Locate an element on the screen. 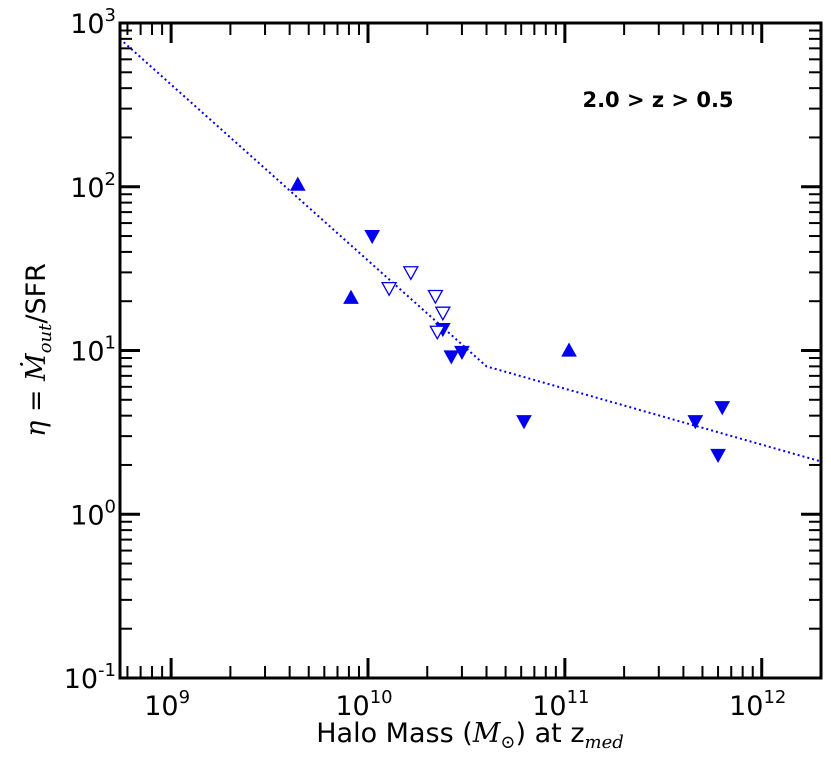 The width and height of the screenshot is (831, 762). y-tick-label: 10⁰ is located at coordinates (93, 513).